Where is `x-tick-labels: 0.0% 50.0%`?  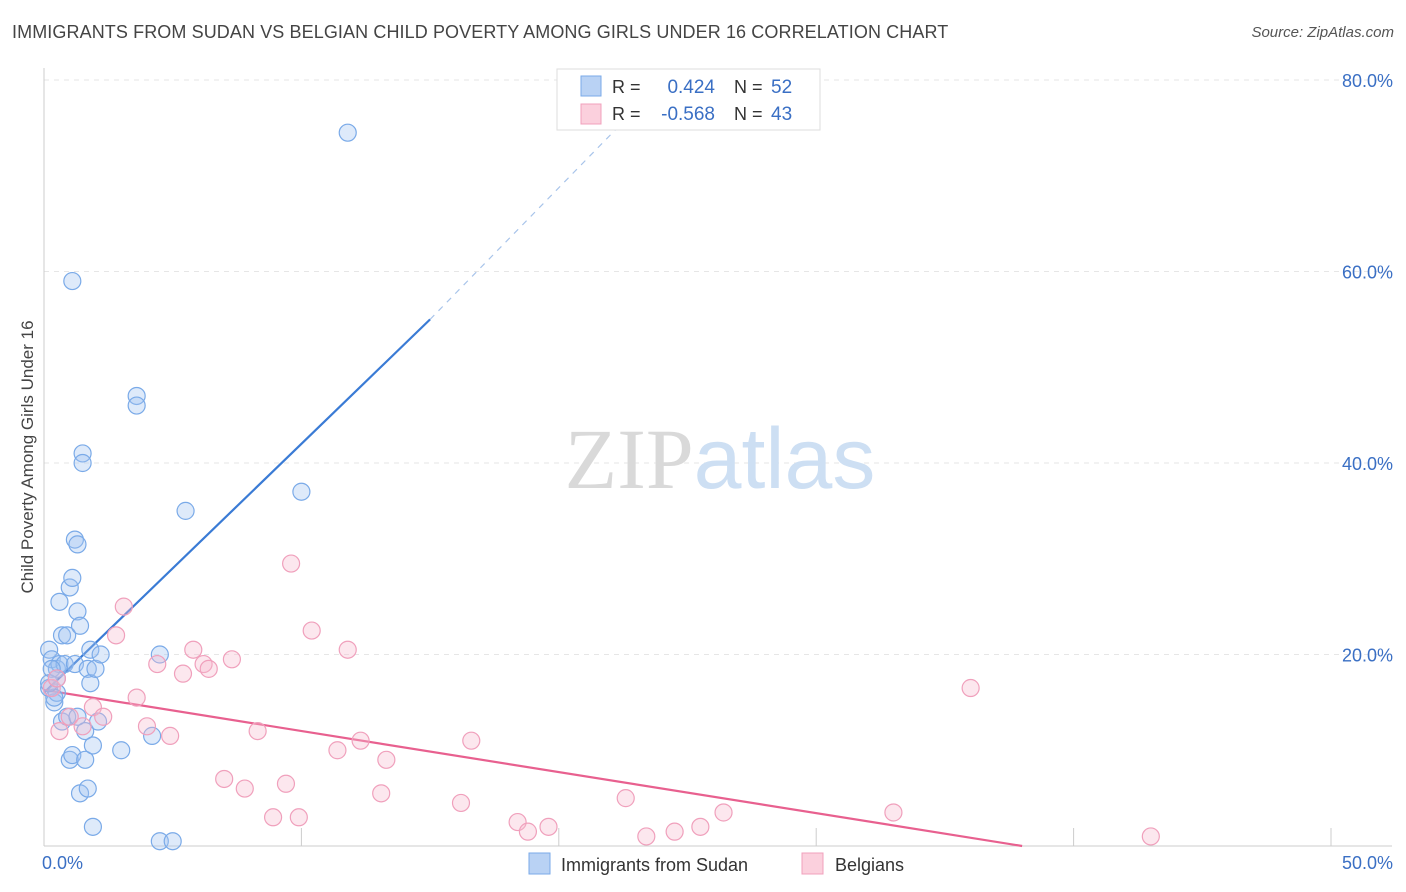 x-tick-labels: 0.0% 50.0% is located at coordinates (717, 863).